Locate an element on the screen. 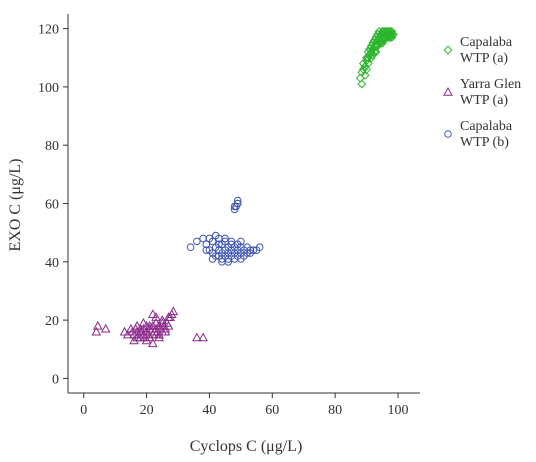 This screenshot has height=462, width=536. x-axis-title: Cyclops C (μg/L) is located at coordinates (246, 446).